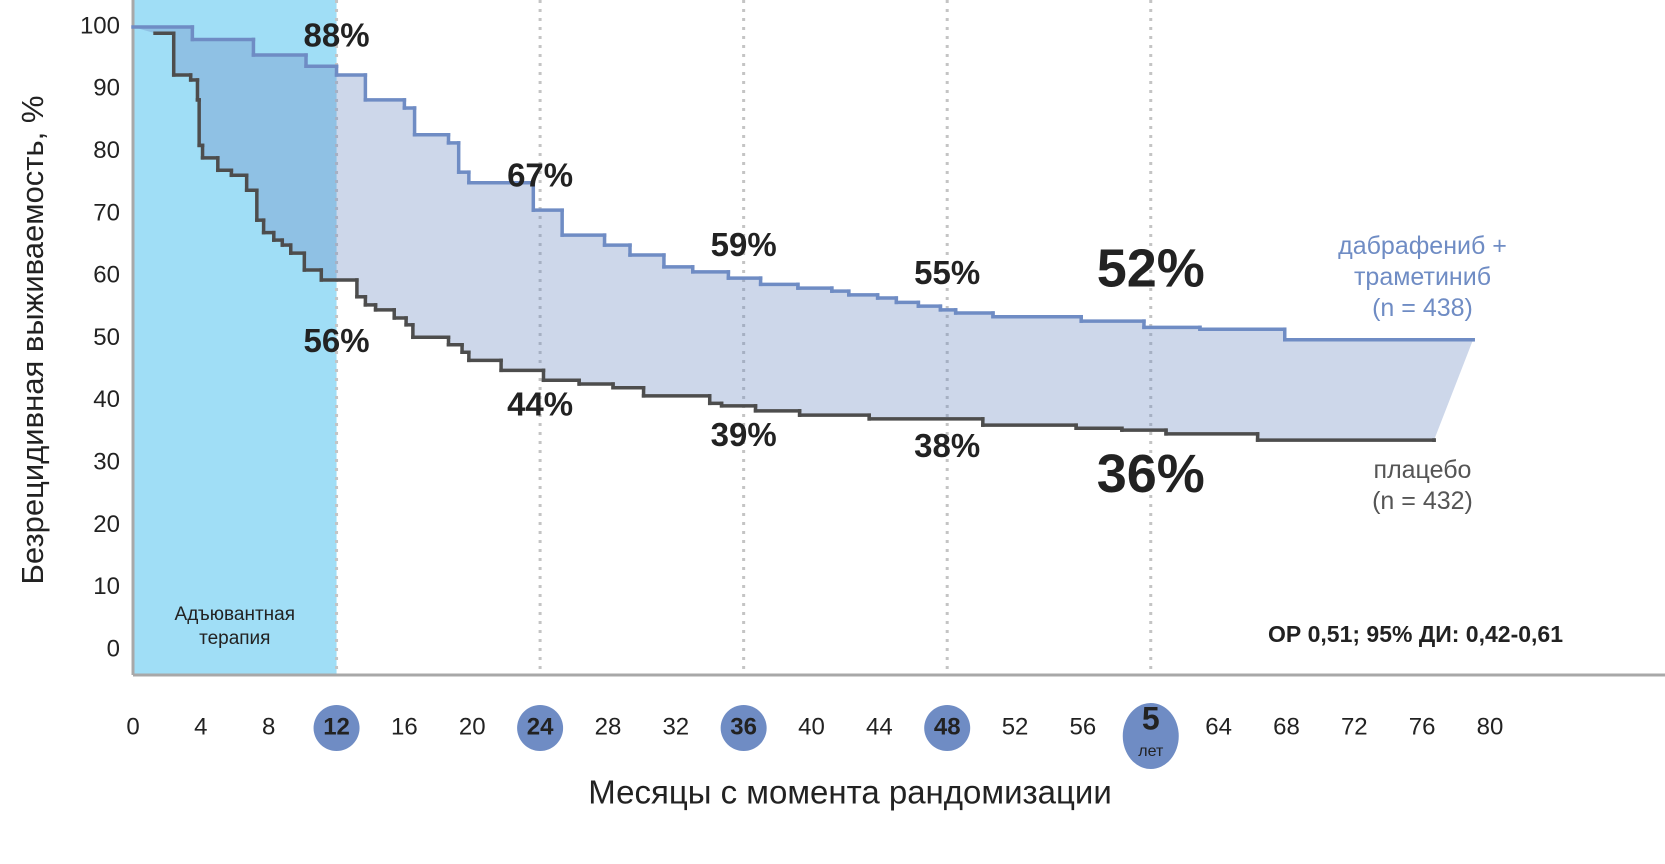 The width and height of the screenshot is (1665, 864). I want to click on legend-n: (n = 438), so click(1422, 308).